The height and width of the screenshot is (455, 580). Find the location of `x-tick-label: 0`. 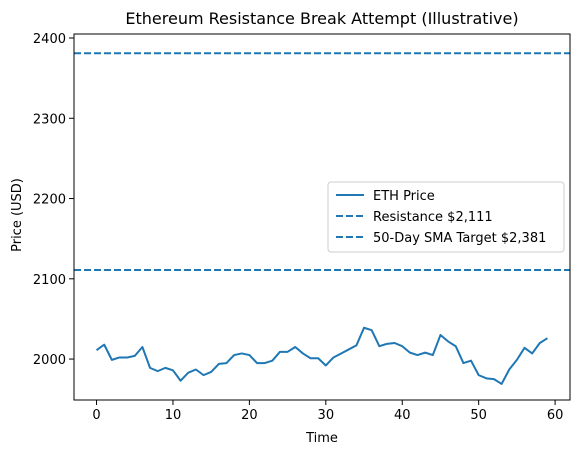

x-tick-label: 0 is located at coordinates (96, 415).